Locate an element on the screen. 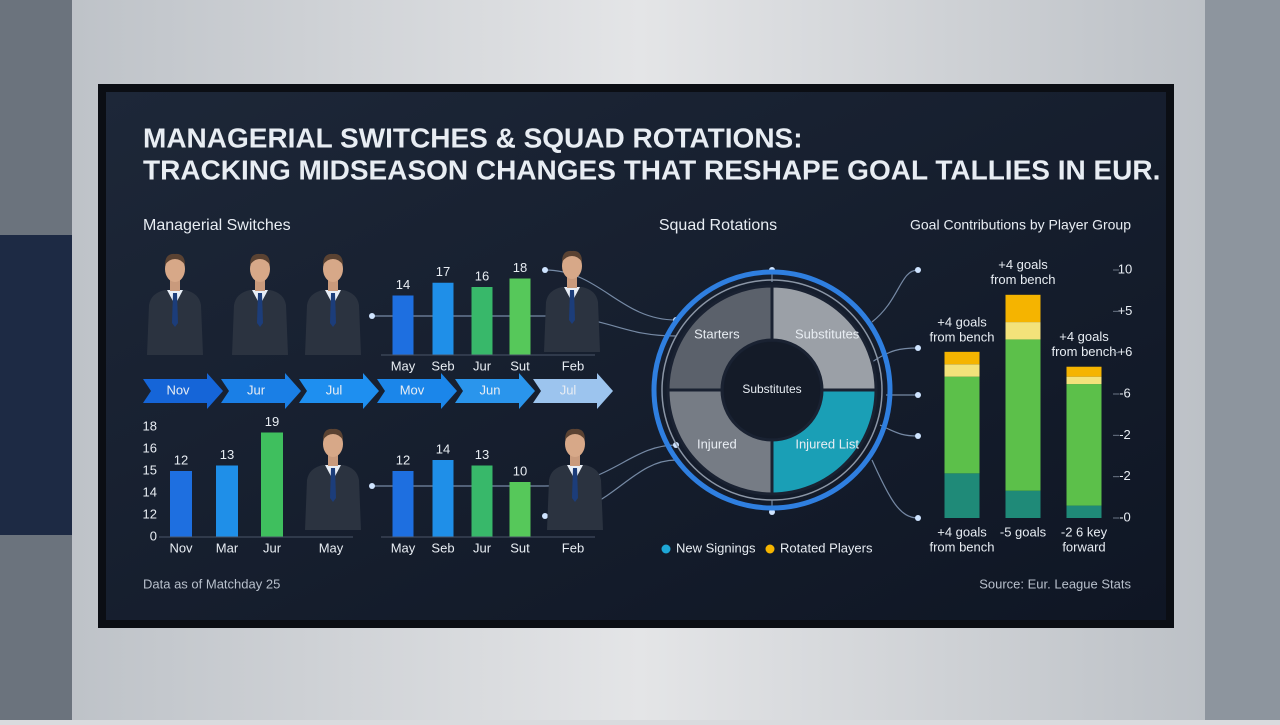  x-tick-label: Feb is located at coordinates (573, 547).